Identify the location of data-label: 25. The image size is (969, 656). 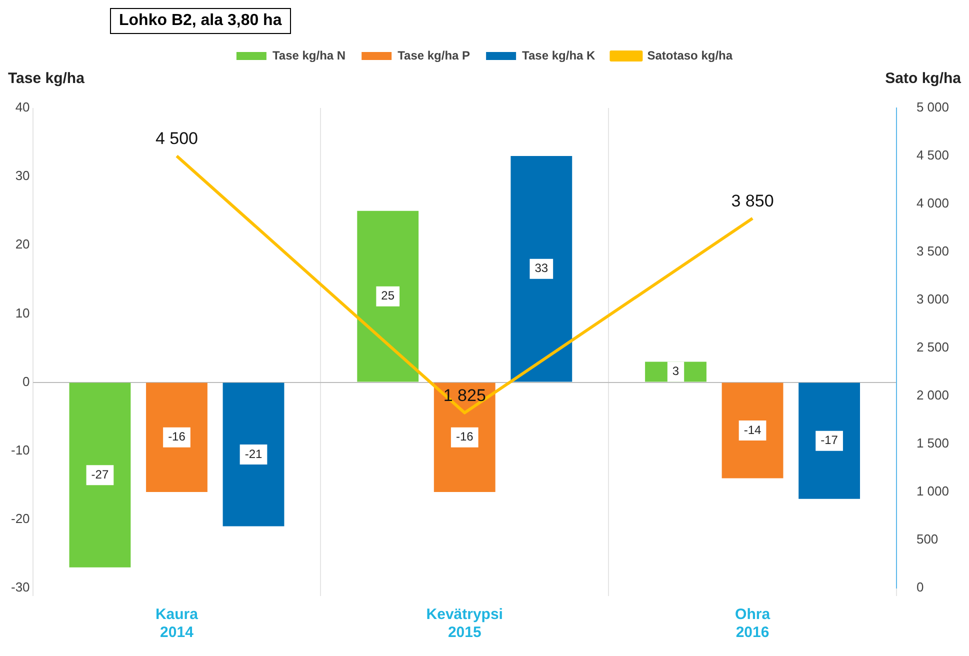
(388, 295).